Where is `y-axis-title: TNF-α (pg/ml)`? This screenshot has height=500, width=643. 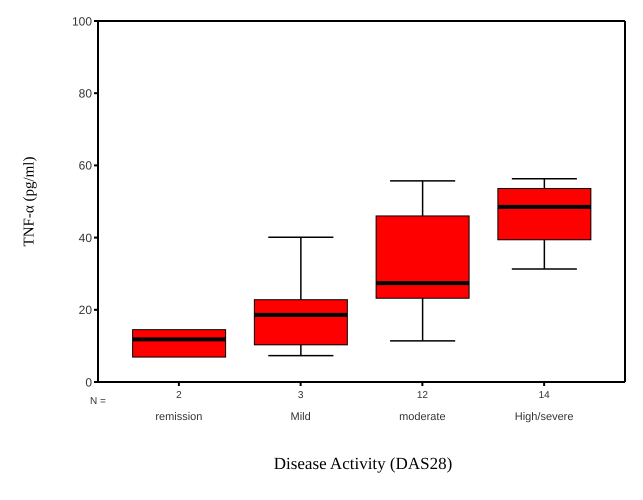 y-axis-title: TNF-α (pg/ml) is located at coordinates (29, 201).